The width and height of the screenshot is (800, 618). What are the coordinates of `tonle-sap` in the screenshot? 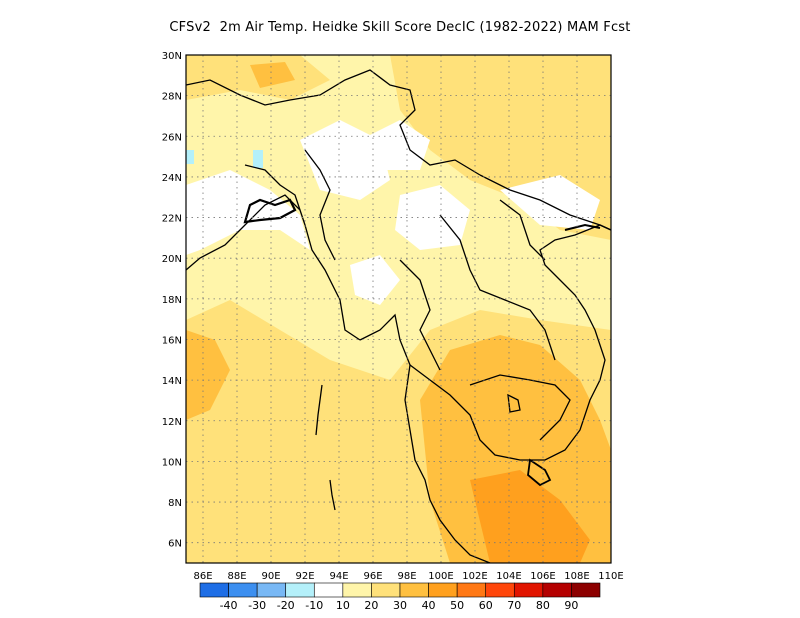 It's located at (514, 403).